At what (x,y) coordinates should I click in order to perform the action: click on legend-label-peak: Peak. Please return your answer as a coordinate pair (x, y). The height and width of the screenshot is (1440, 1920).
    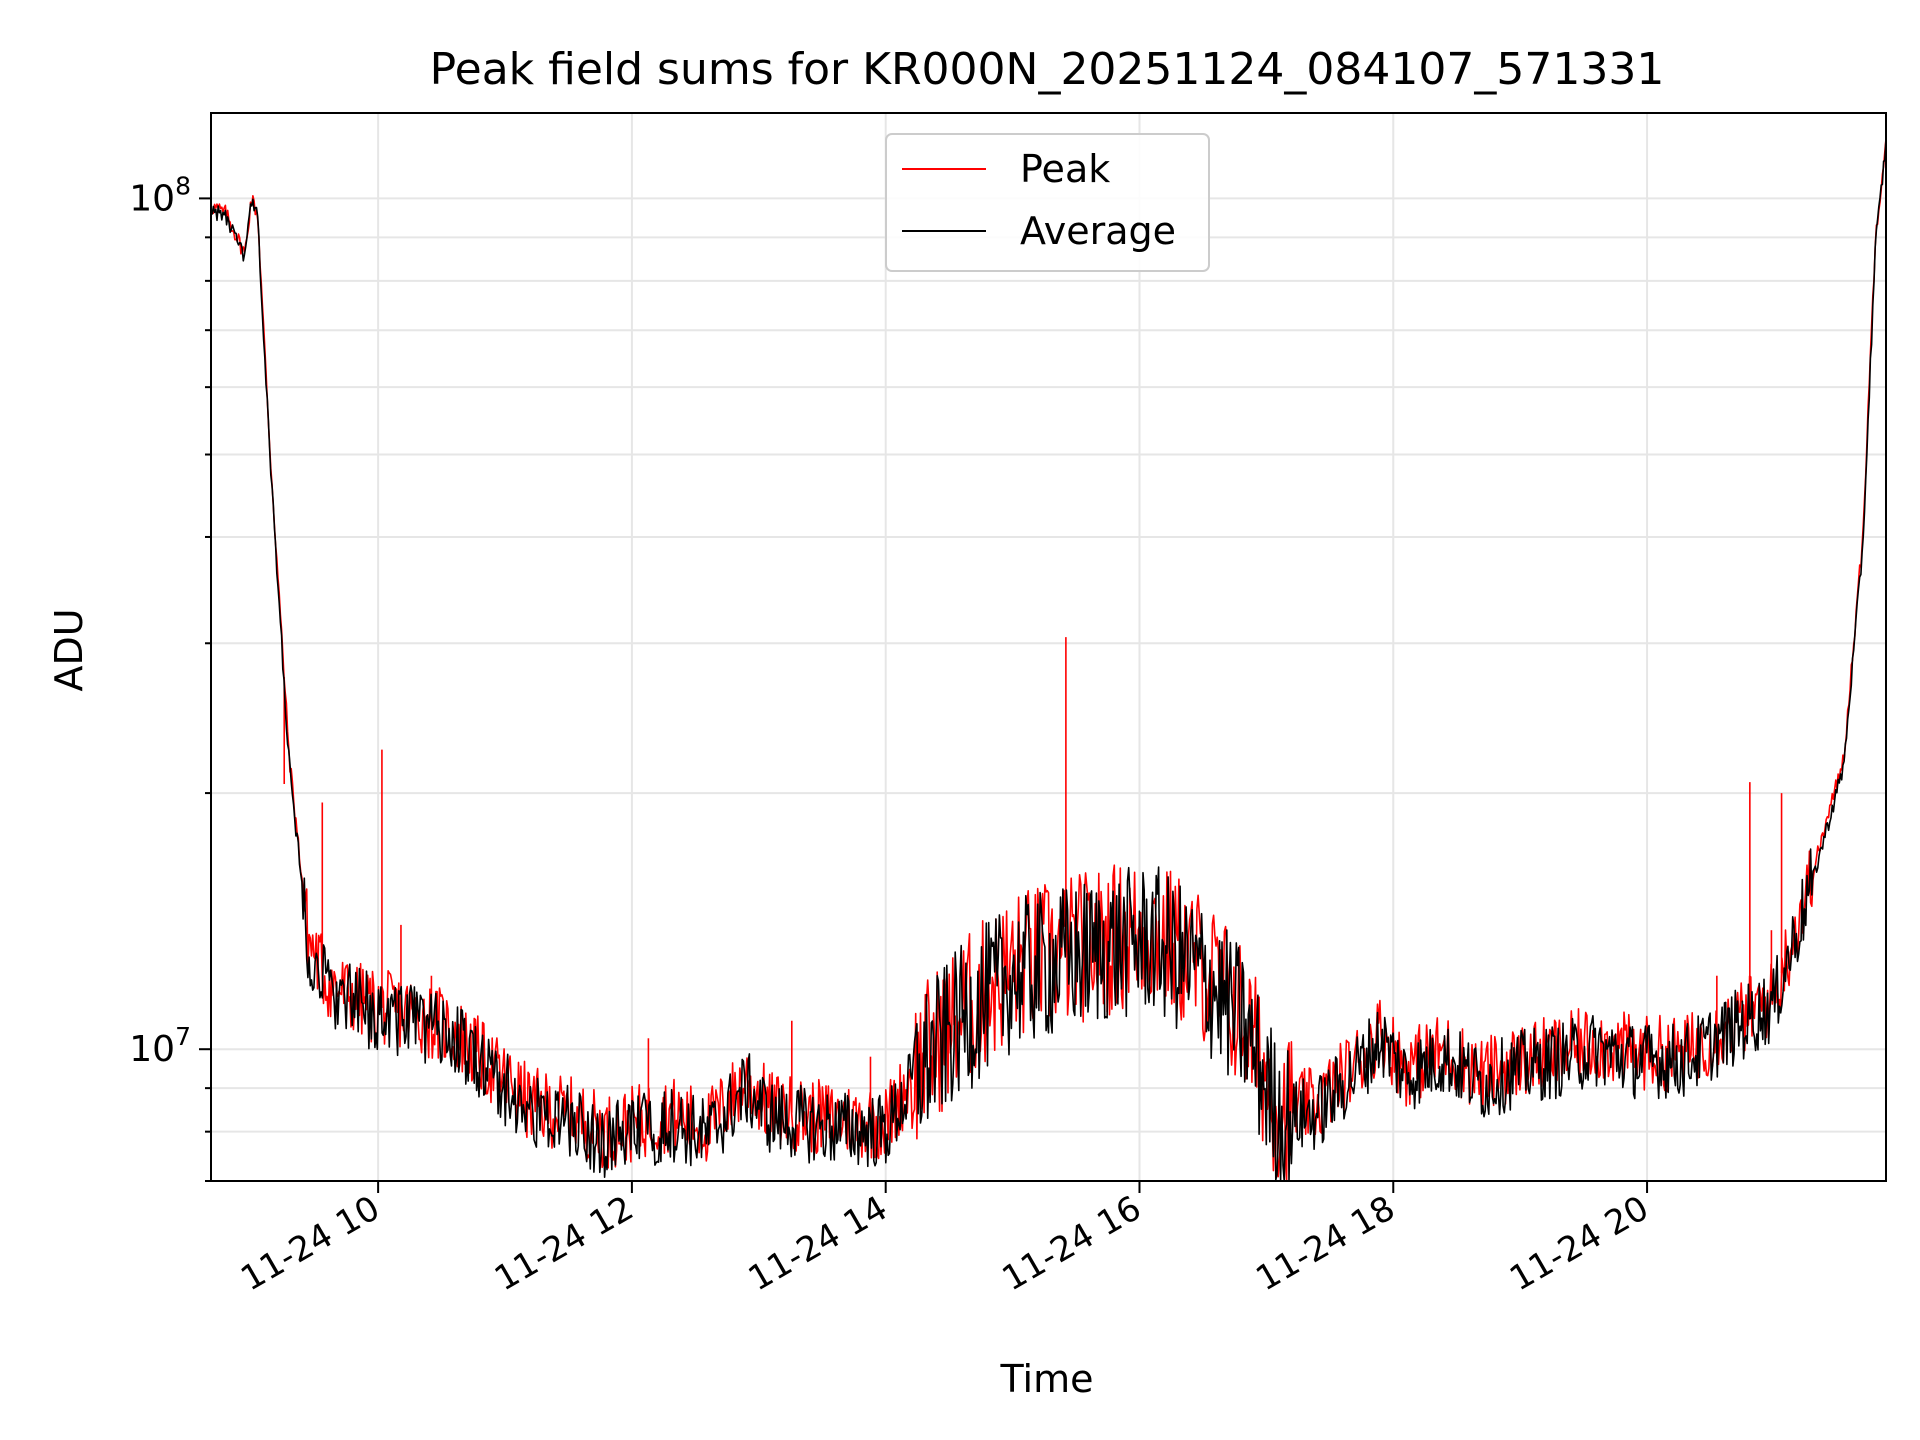
    Looking at the image, I should click on (1065, 169).